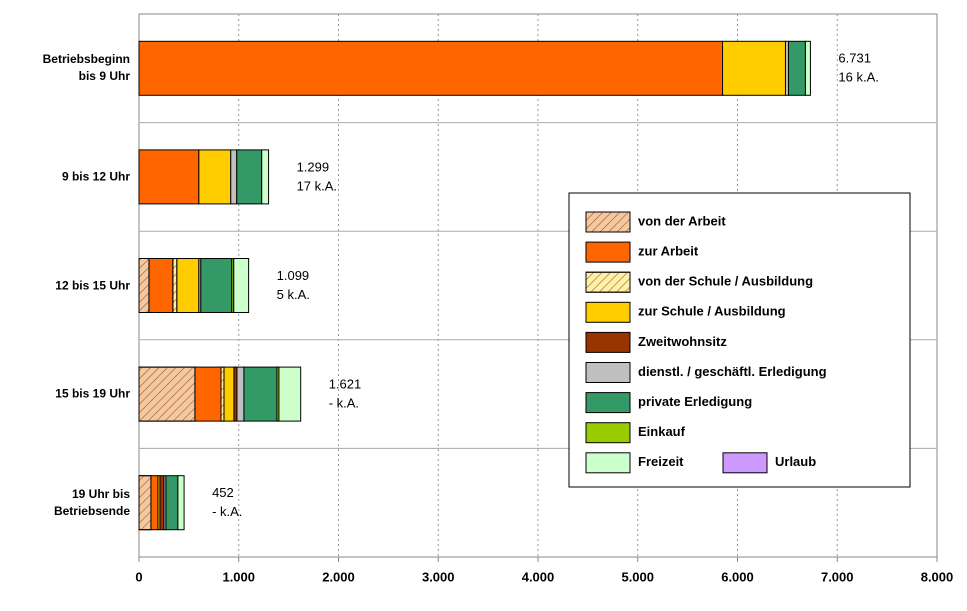 The width and height of the screenshot is (967, 611). Describe the element at coordinates (661, 461) in the screenshot. I see `legend-label: Freizeit` at that location.